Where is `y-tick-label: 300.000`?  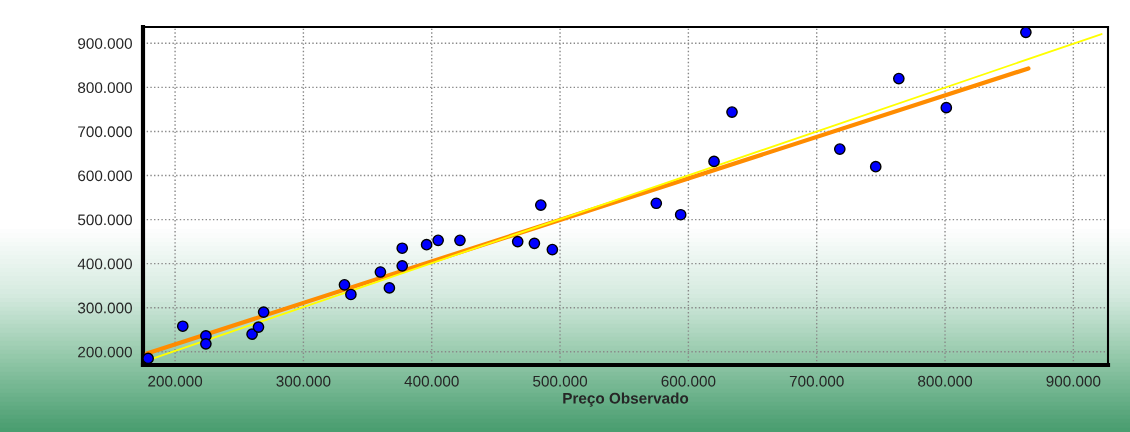
y-tick-label: 300.000 is located at coordinates (104, 308).